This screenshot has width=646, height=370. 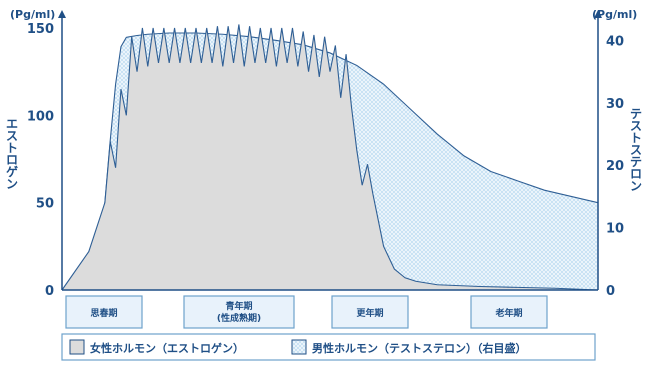 I want to click on y-right-tick-label: 40, so click(x=615, y=41).